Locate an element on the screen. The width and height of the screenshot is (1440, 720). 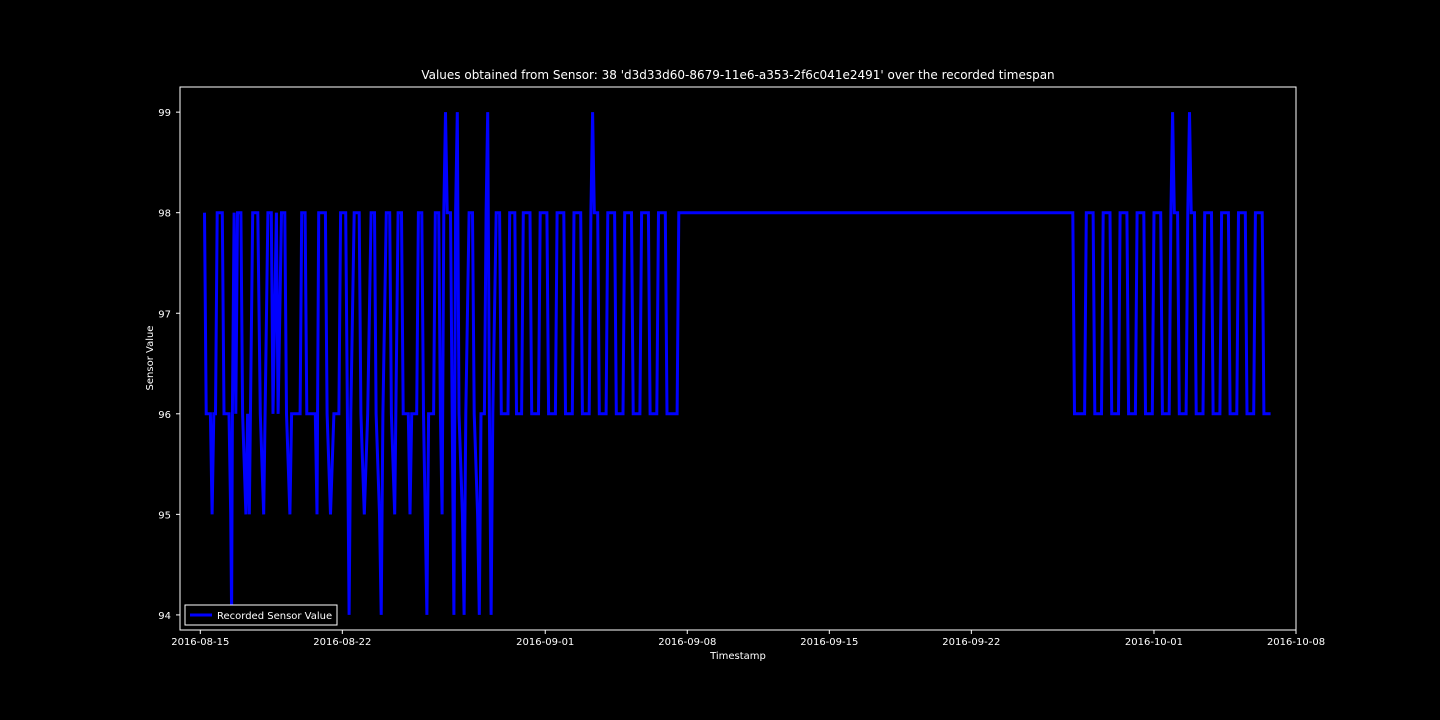
x-axis-label: Timestamp is located at coordinates (737, 656).